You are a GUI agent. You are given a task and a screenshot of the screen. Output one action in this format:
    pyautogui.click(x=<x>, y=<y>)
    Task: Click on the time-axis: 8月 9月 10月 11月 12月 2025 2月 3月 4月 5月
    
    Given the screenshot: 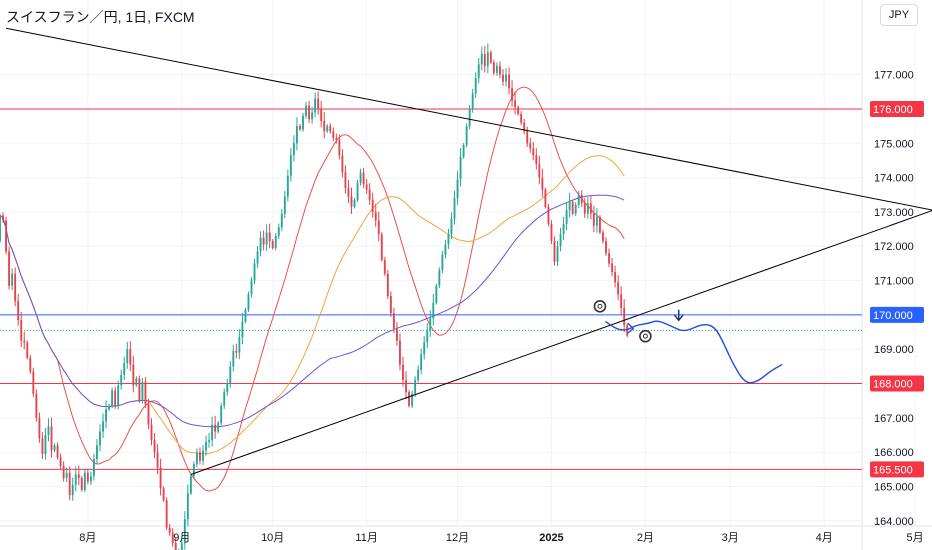 What is the action you would take?
    pyautogui.click(x=501, y=538)
    